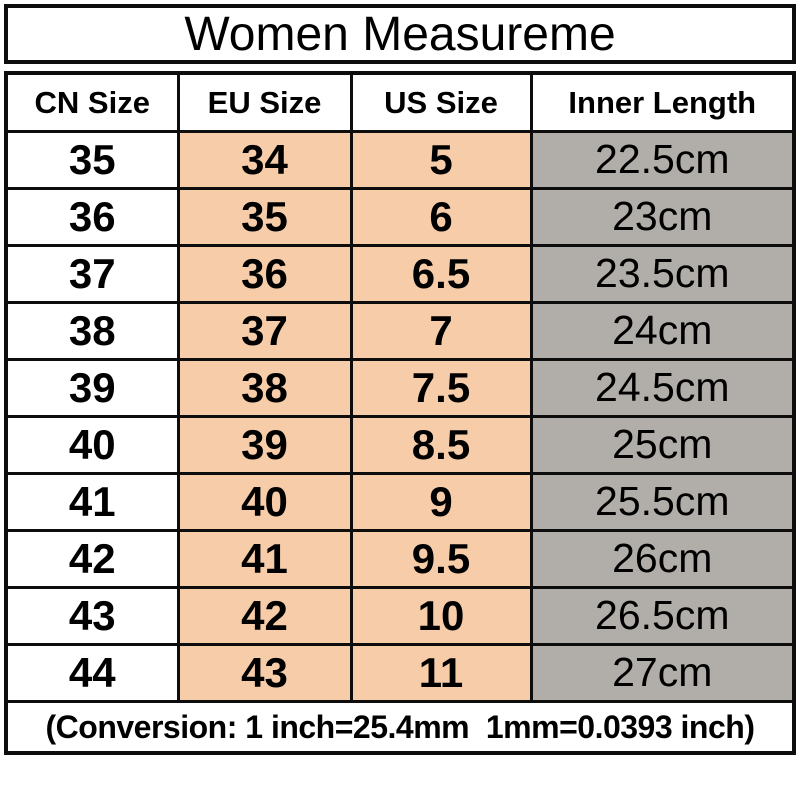 This screenshot has width=800, height=800. I want to click on cn-size-cell: 40, so click(92, 444).